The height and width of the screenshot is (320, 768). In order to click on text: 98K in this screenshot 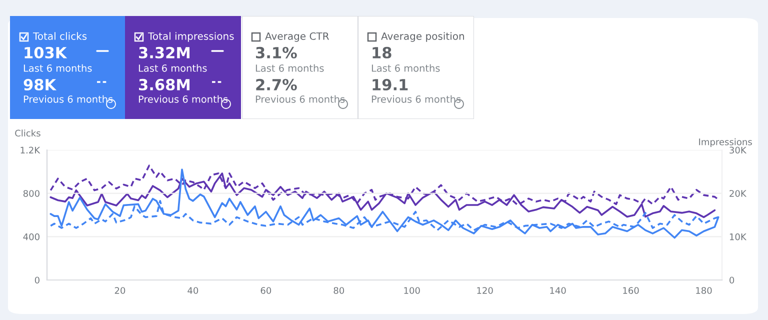, I will do `click(40, 84)`.